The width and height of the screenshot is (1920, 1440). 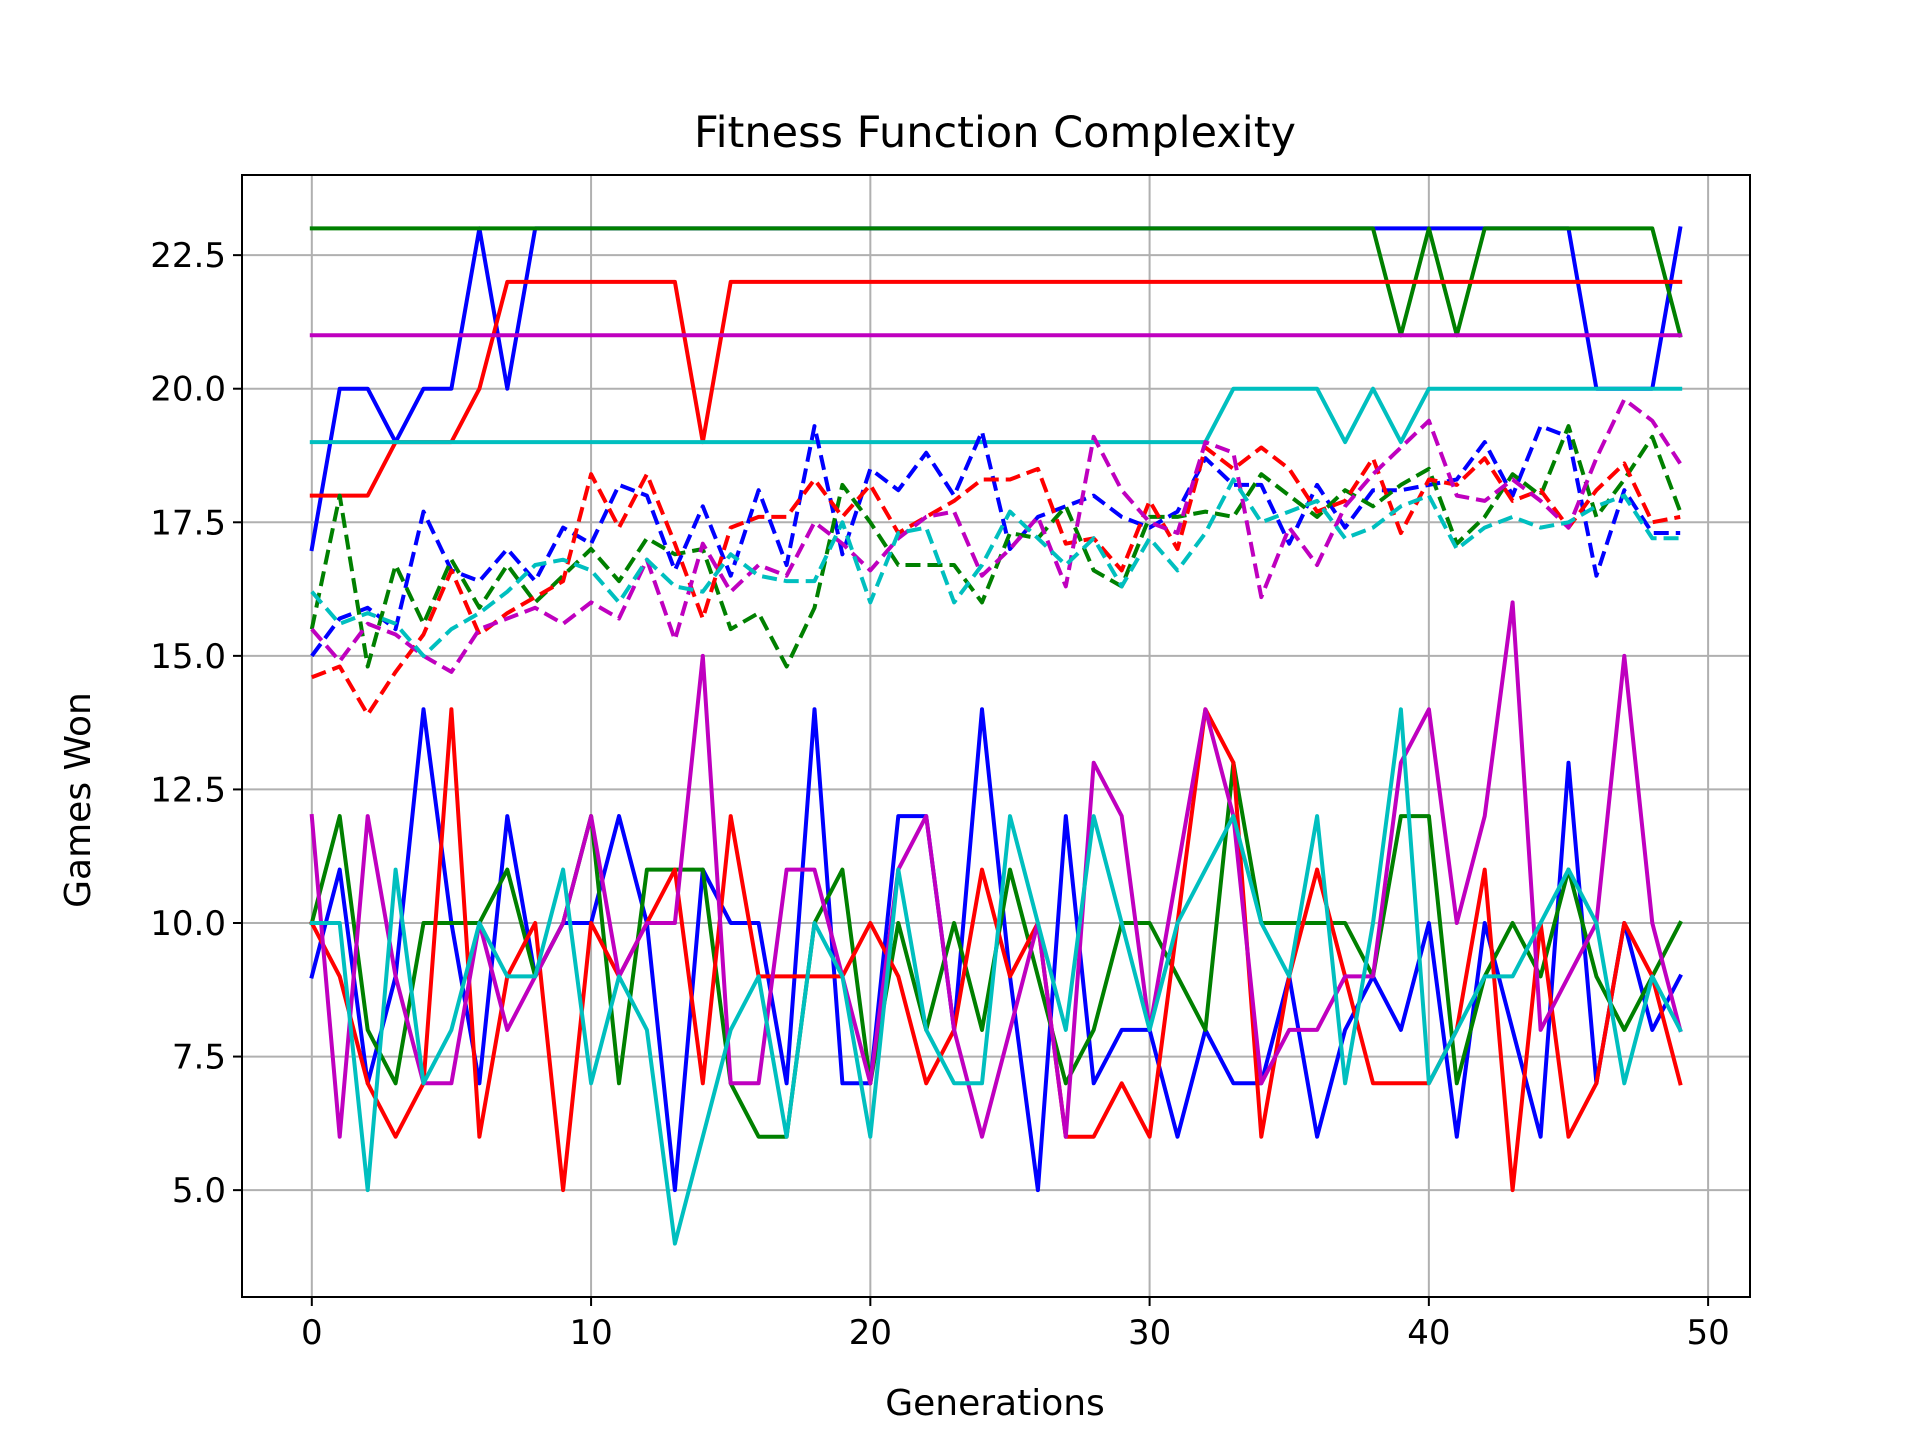 I want to click on y-axis-label: Games Won, so click(x=78, y=800).